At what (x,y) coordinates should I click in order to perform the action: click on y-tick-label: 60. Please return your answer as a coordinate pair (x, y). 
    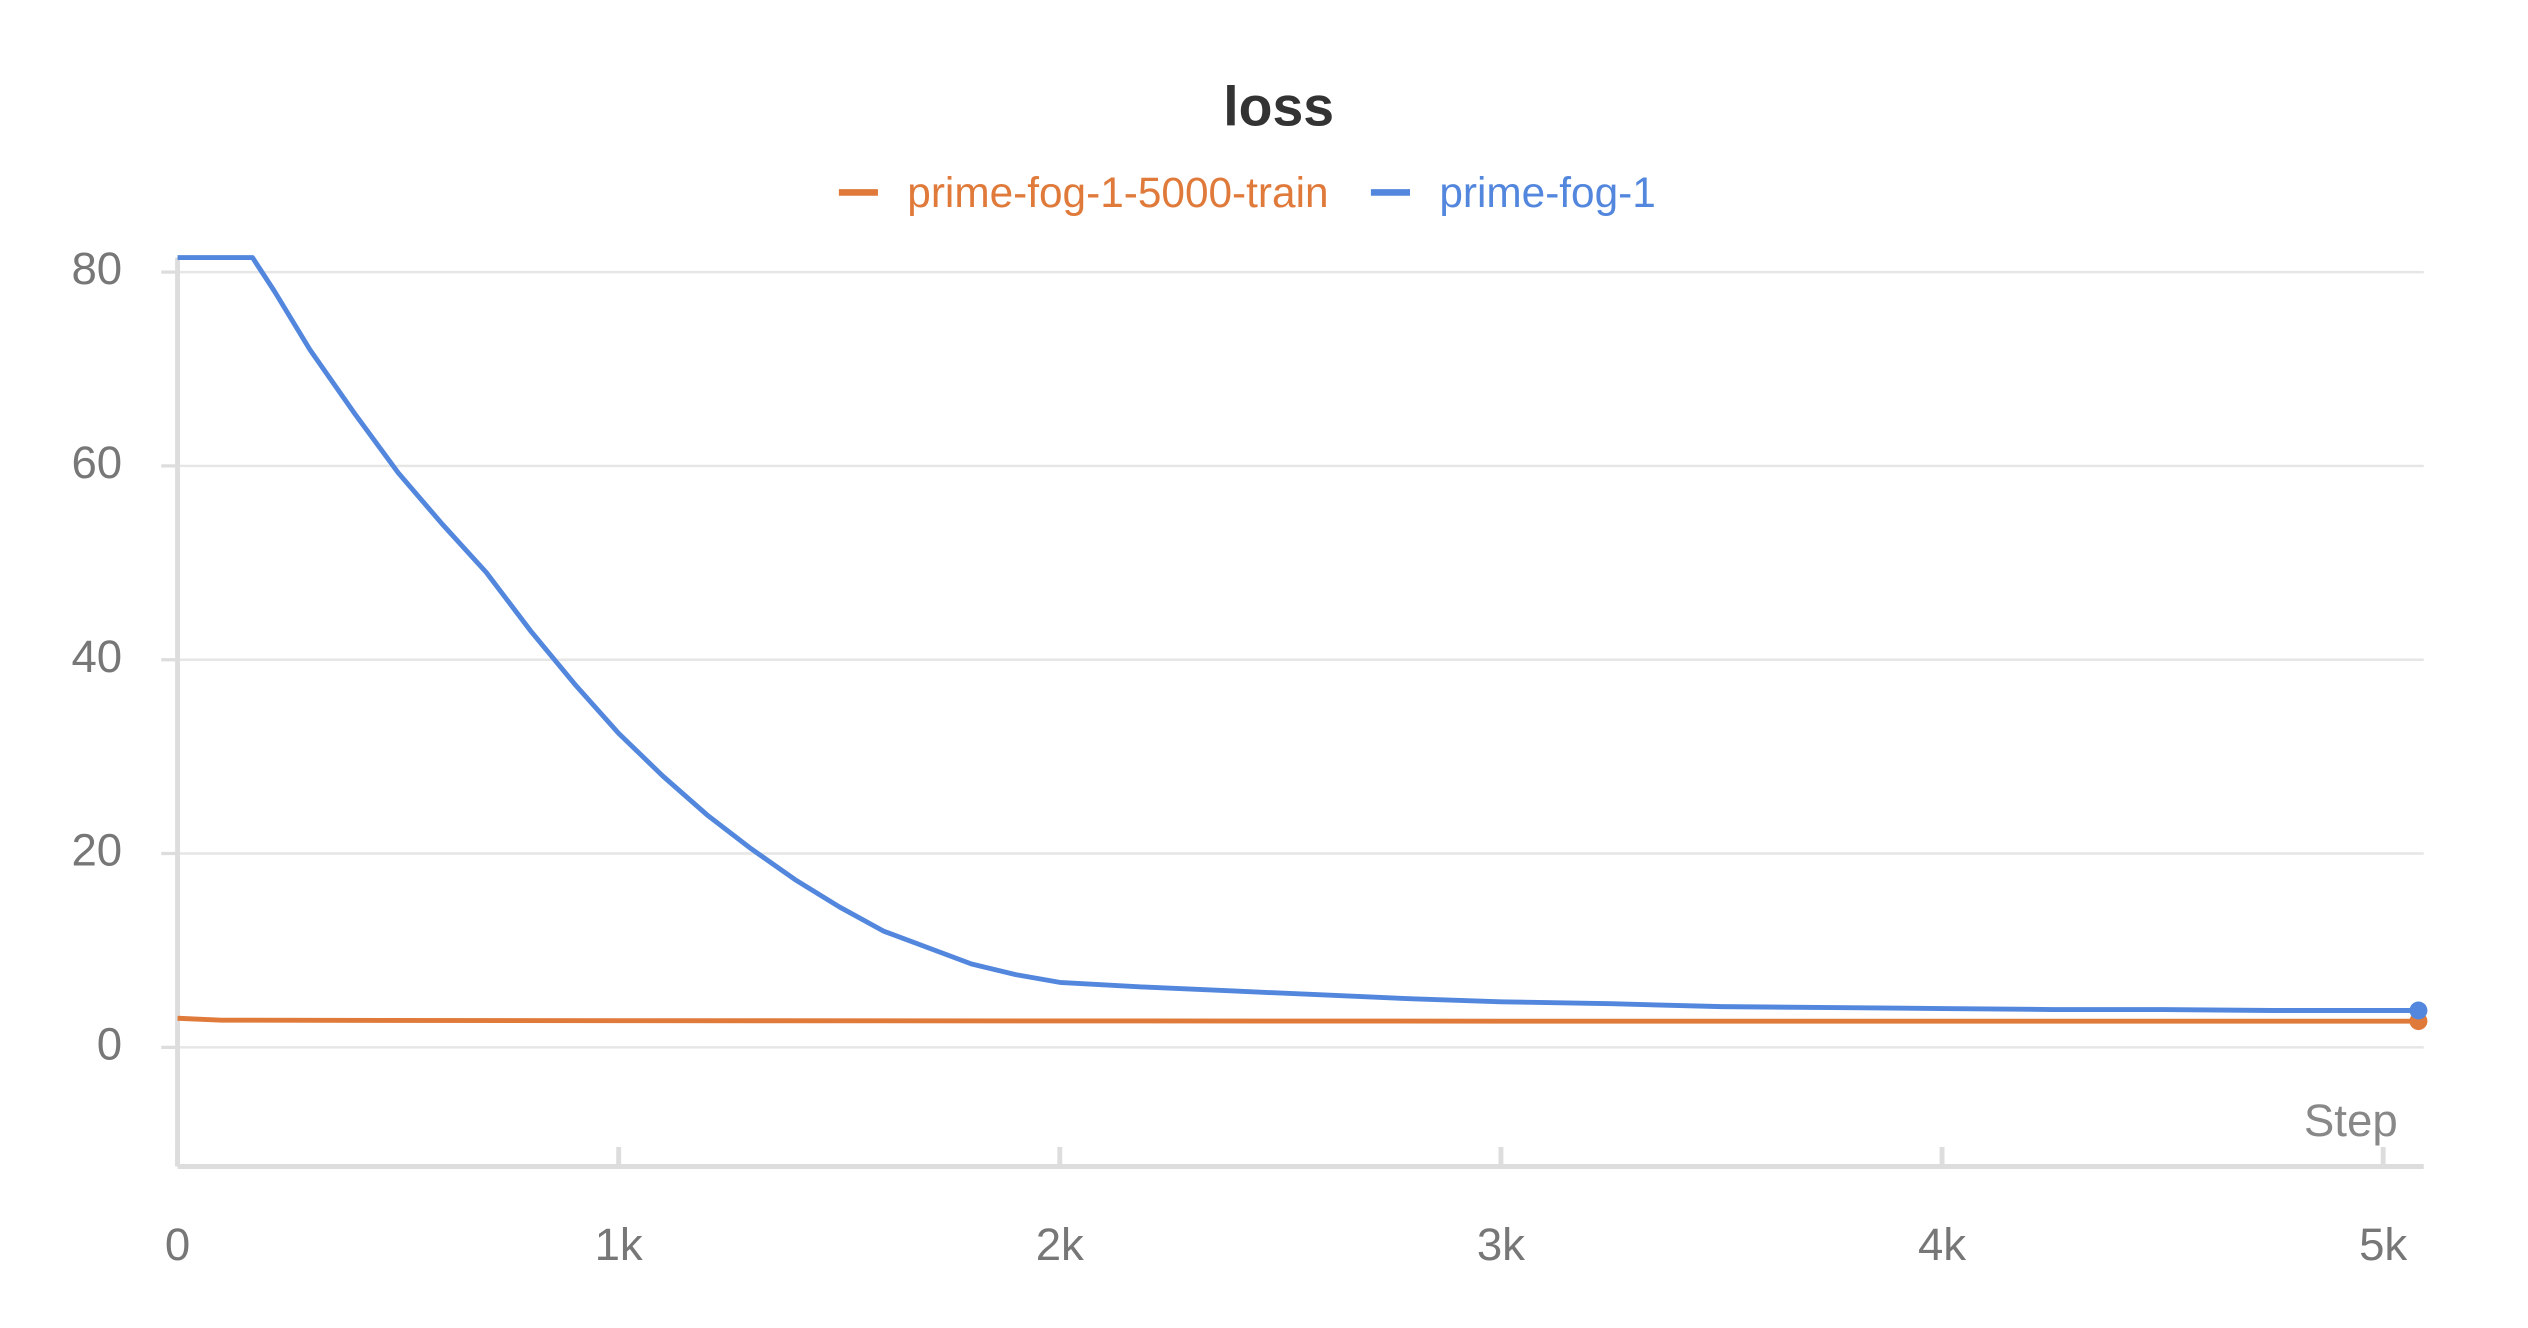
    Looking at the image, I should click on (96, 462).